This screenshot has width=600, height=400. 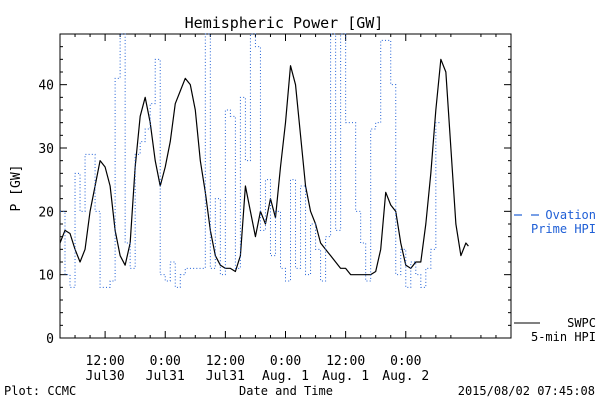 I want to click on y-tick-label: 30, so click(x=46, y=149).